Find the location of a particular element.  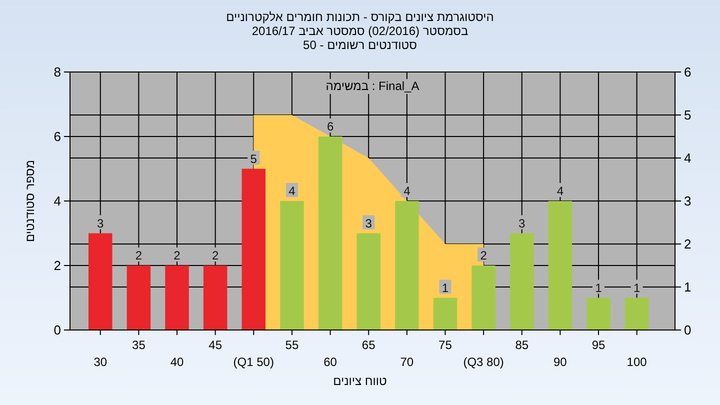

y2-tick-label: 0 is located at coordinates (688, 330).